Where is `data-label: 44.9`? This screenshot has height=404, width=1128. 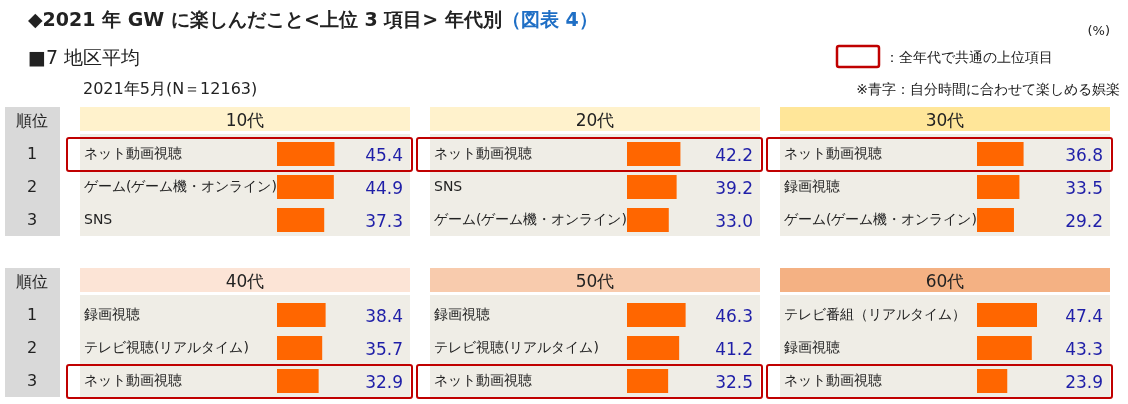
data-label: 44.9 is located at coordinates (384, 188).